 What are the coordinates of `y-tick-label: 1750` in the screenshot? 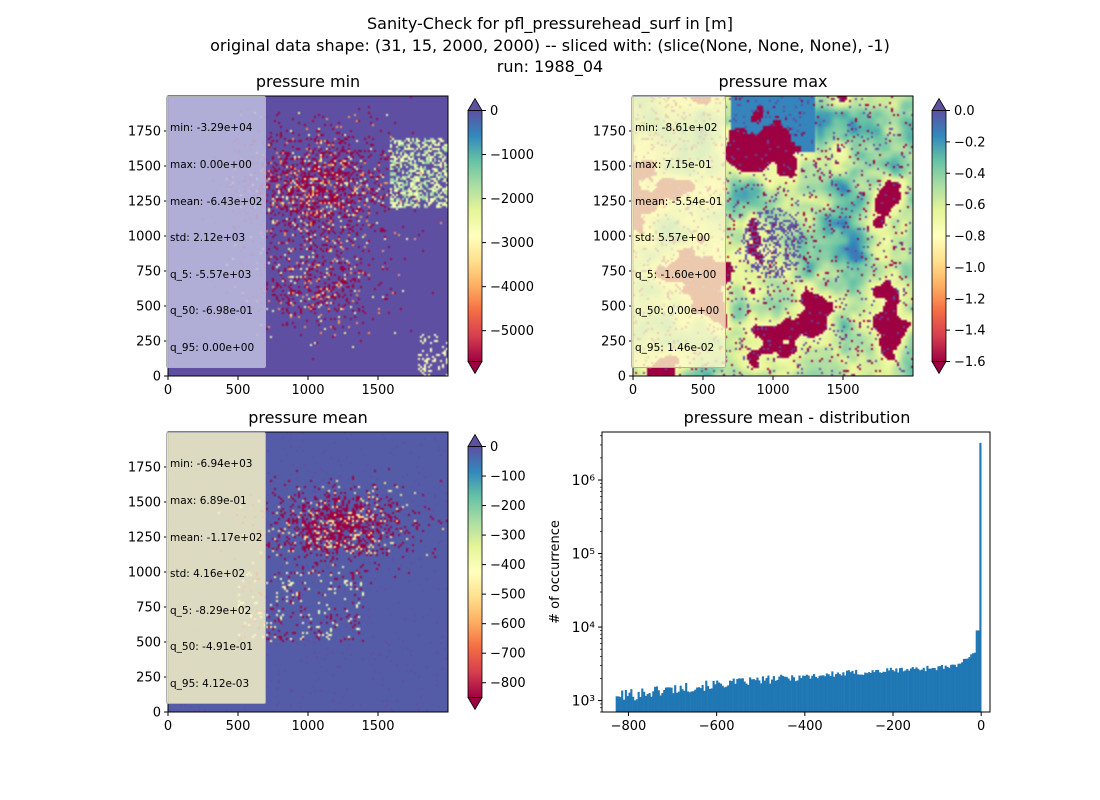 It's located at (609, 132).